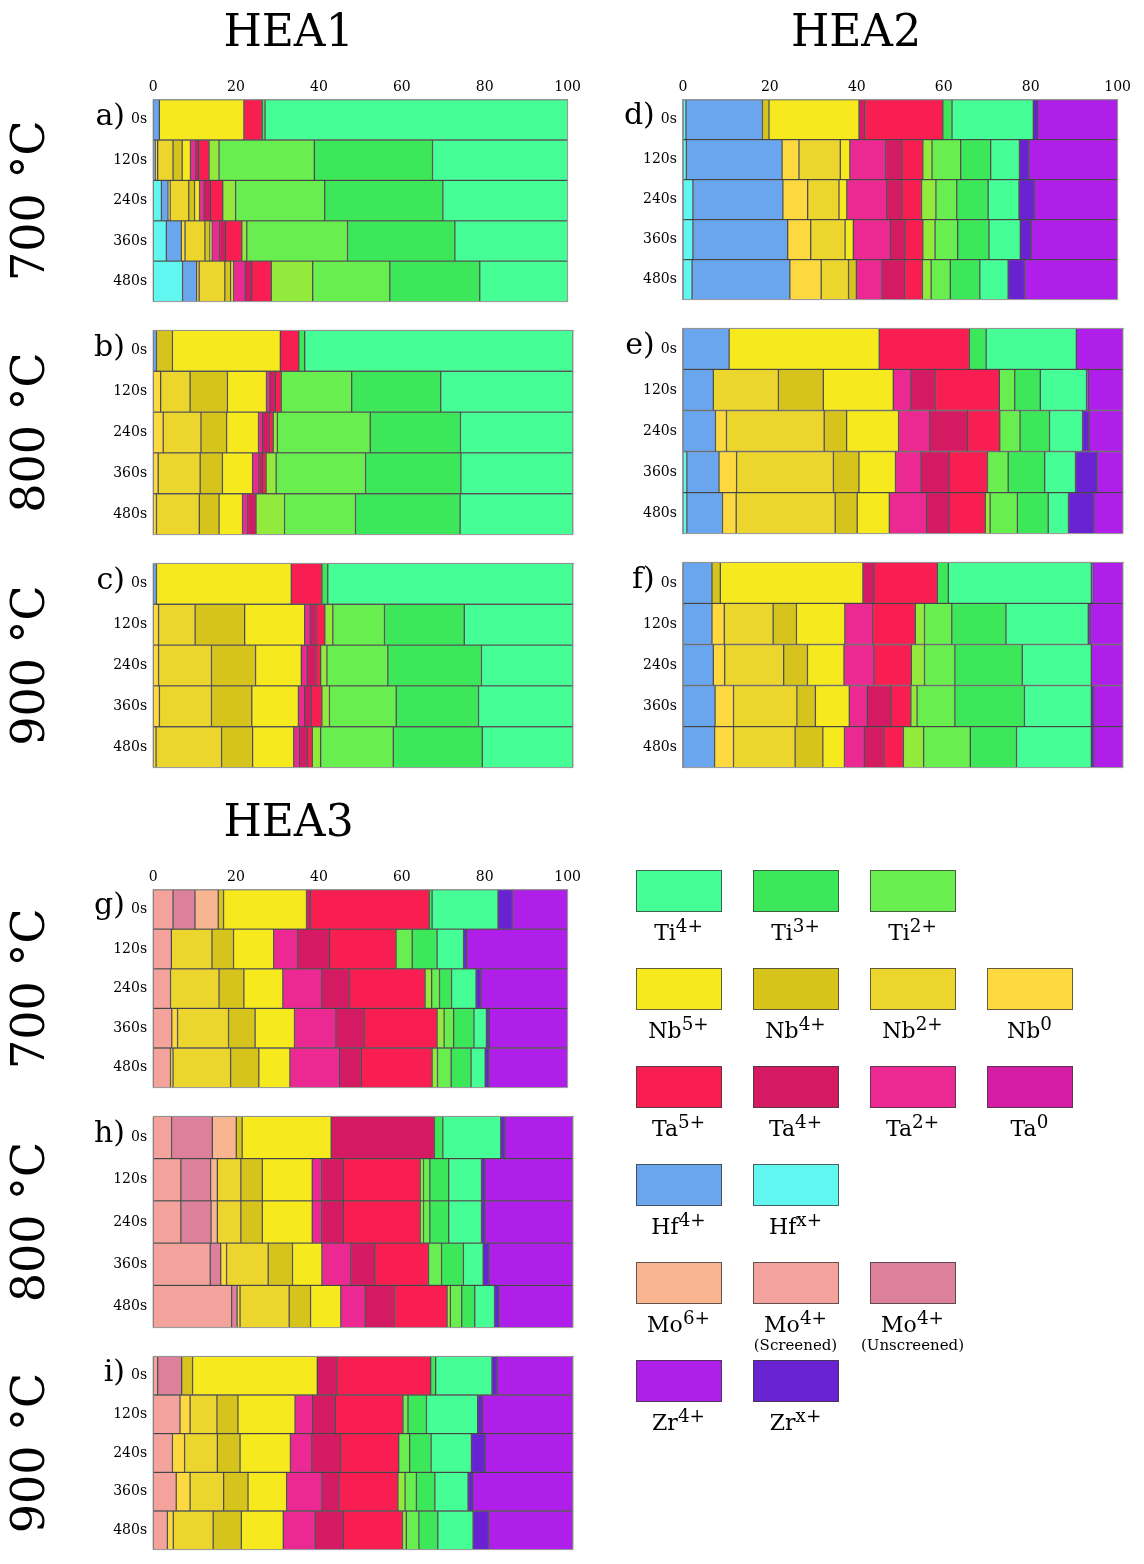  What do you see at coordinates (678, 1322) in the screenshot?
I see `legend-label: Mo$^{6+}$` at bounding box center [678, 1322].